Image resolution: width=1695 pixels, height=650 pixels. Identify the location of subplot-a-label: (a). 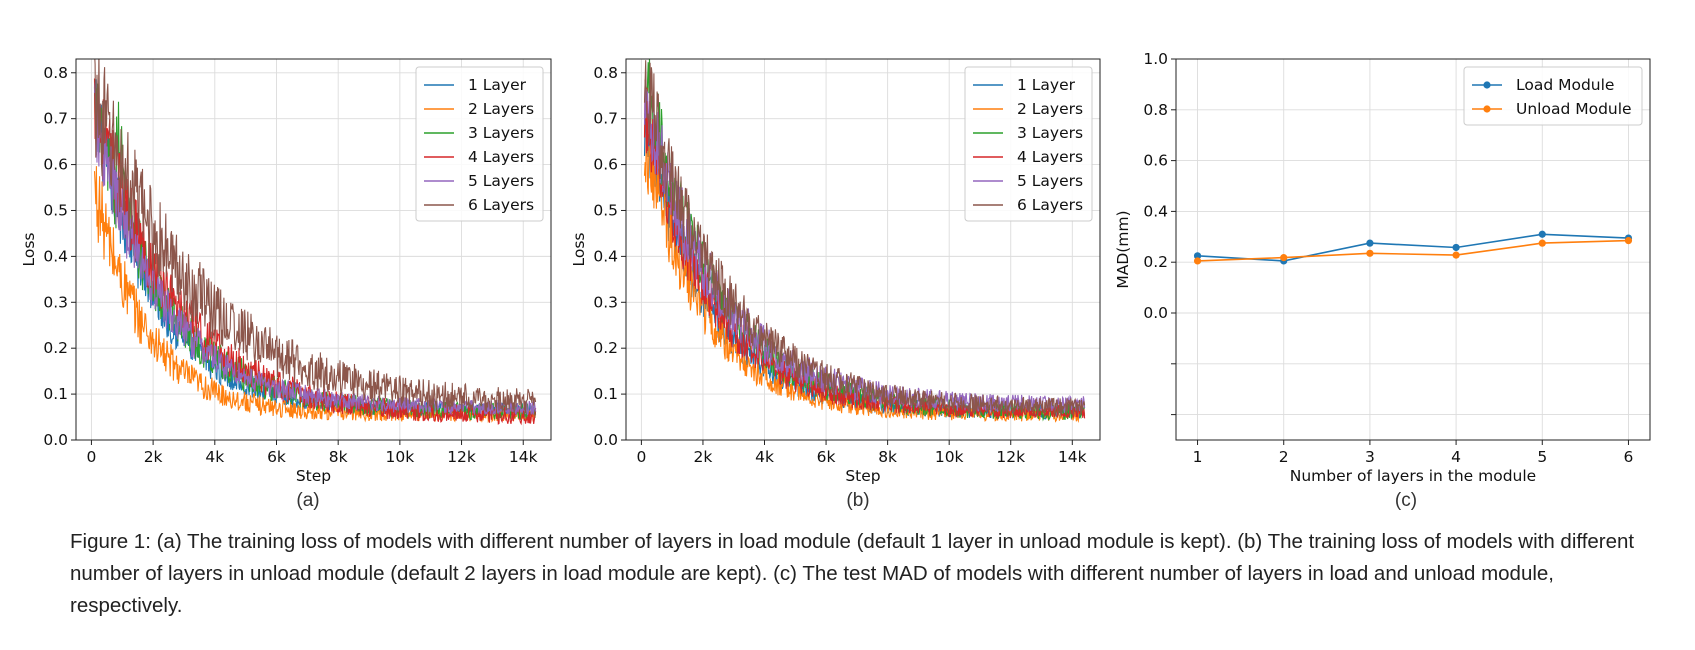
(308, 500).